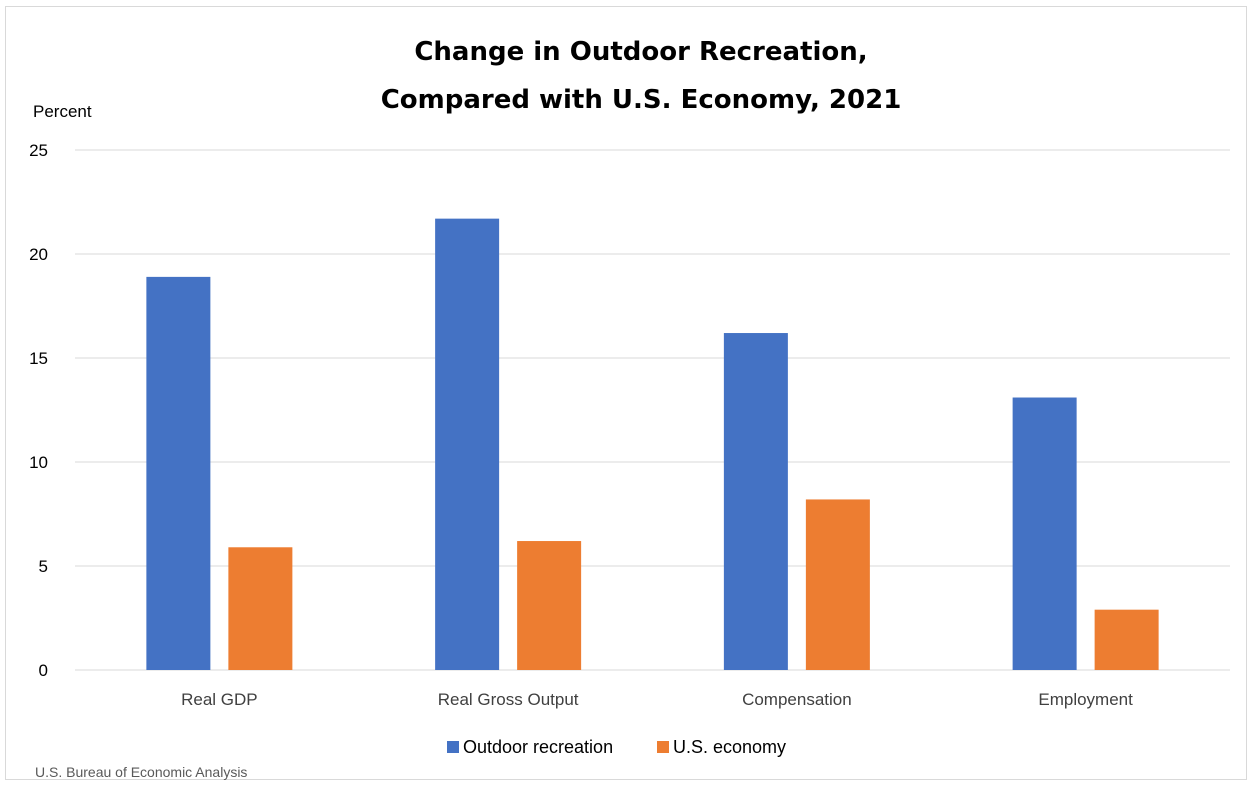 Image resolution: width=1254 pixels, height=786 pixels. What do you see at coordinates (62, 111) in the screenshot?
I see `y-axis-label: Percent` at bounding box center [62, 111].